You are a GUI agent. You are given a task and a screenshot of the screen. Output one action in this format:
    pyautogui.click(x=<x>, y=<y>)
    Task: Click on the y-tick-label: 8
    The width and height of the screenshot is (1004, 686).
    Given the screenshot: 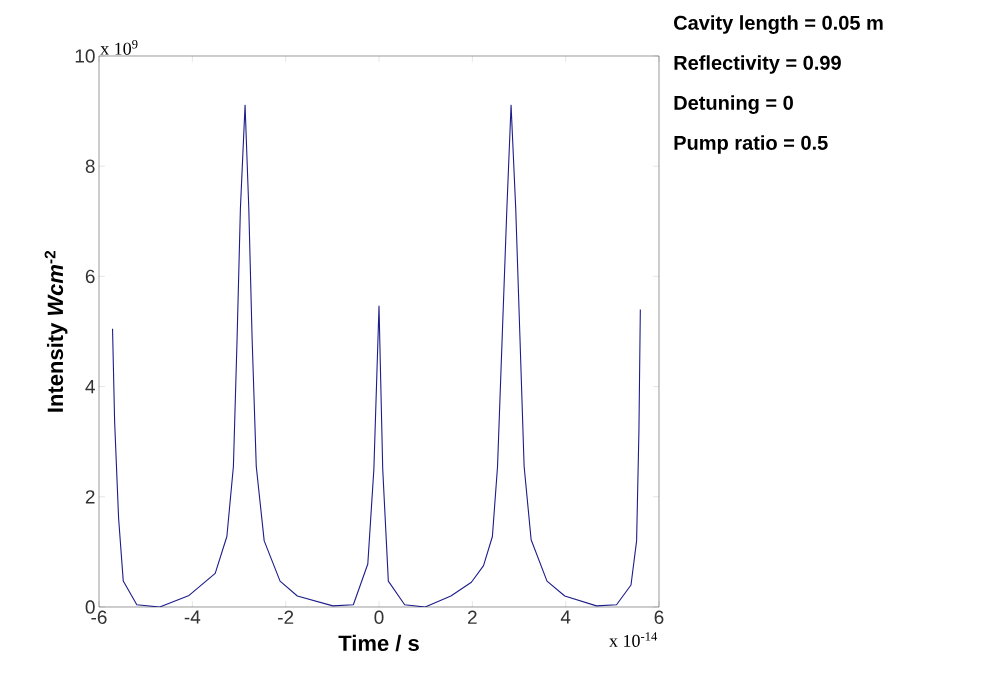 What is the action you would take?
    pyautogui.click(x=90, y=166)
    